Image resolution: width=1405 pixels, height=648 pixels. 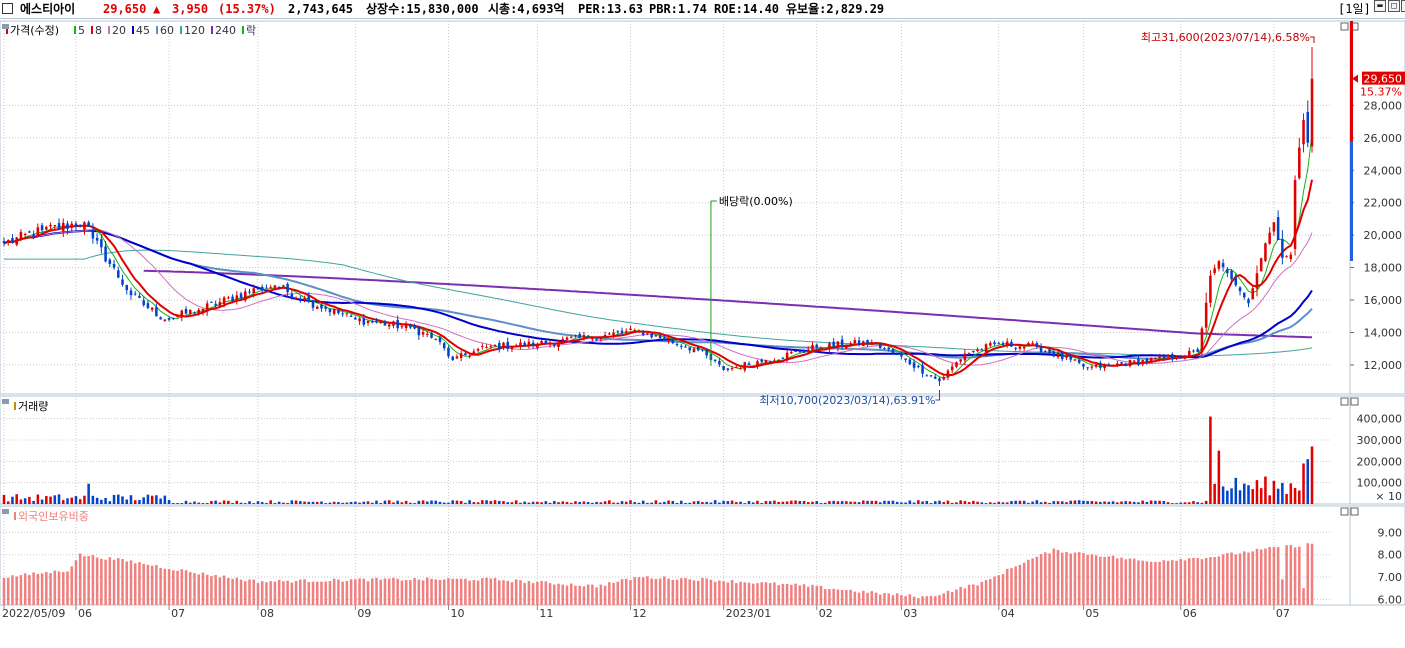 I want to click on foreign-ratio-bars, so click(x=658, y=574).